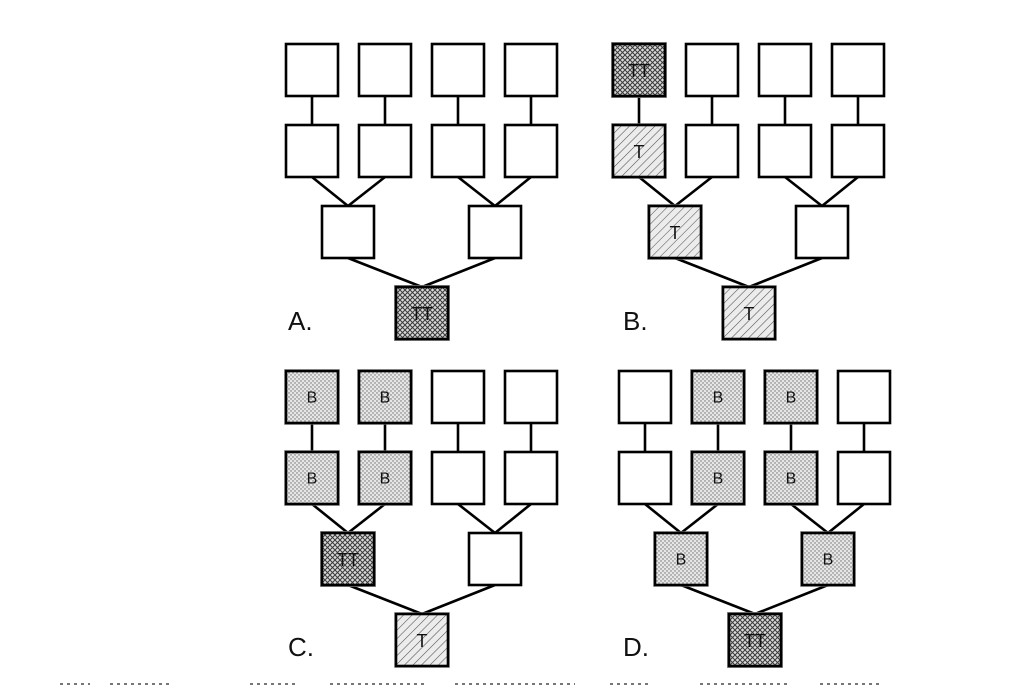 The image size is (1024, 687). What do you see at coordinates (301, 647) in the screenshot?
I see `panel-label: C.` at bounding box center [301, 647].